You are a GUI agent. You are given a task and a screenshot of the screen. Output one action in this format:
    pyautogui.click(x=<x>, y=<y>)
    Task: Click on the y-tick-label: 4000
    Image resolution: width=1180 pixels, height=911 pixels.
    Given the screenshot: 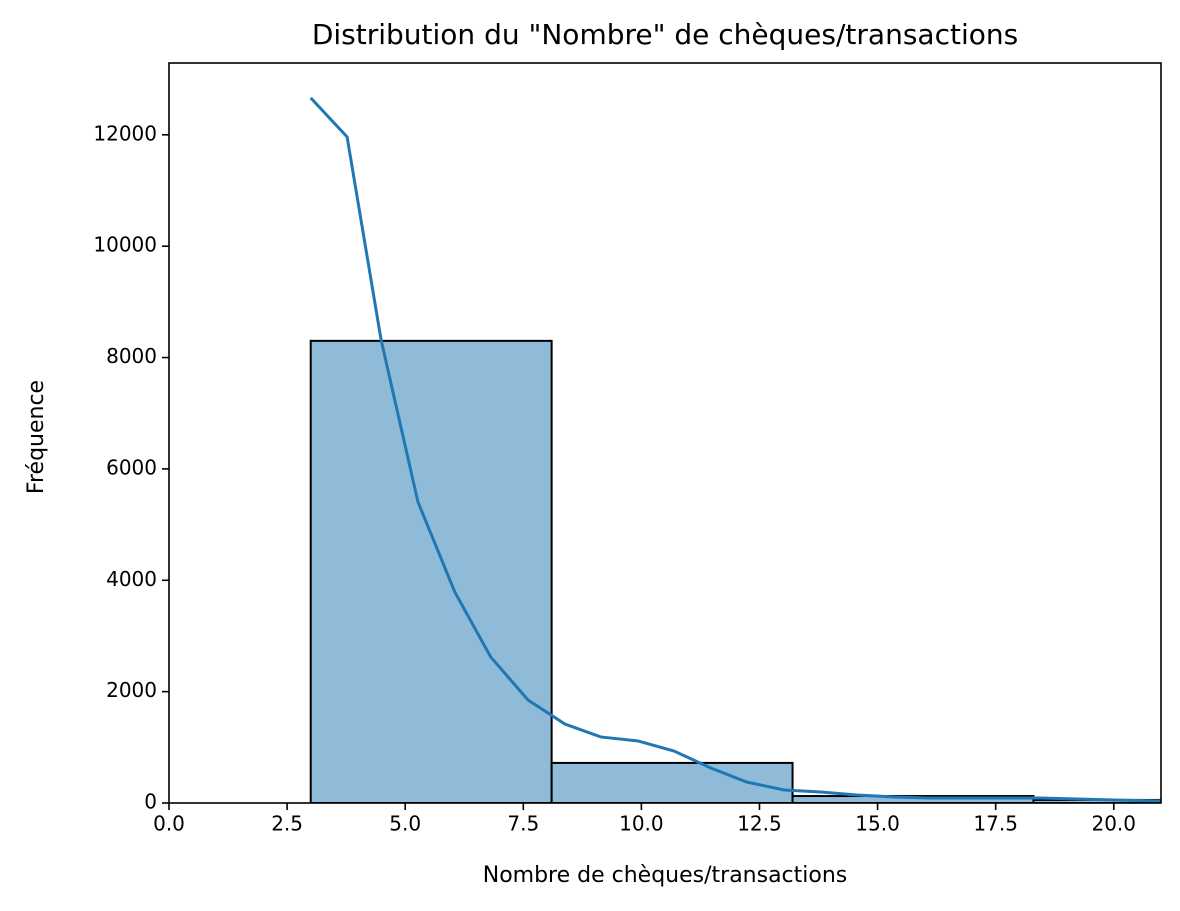 What is the action you would take?
    pyautogui.click(x=131, y=579)
    